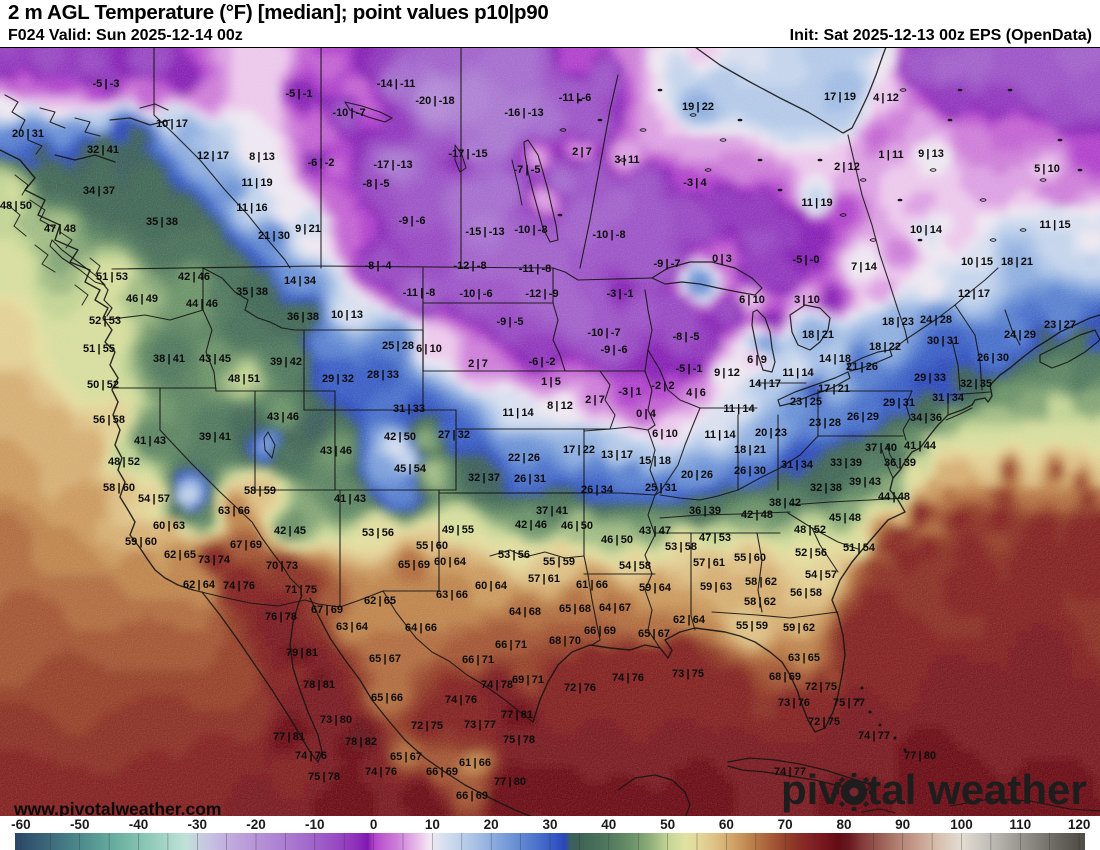 This screenshot has width=1100, height=850. I want to click on svg-text: -40, so click(139, 824).